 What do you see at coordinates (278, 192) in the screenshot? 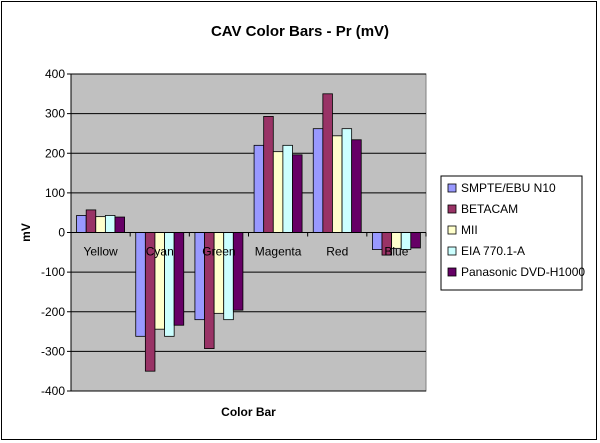
I see `bar-3-magenta` at bounding box center [278, 192].